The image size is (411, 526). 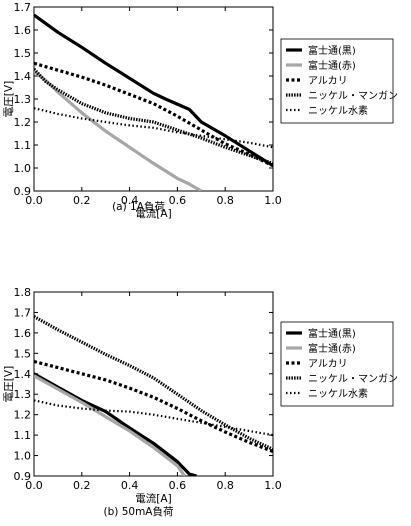 What do you see at coordinates (23, 292) in the screenshot?
I see `y-tick-label: 1.8` at bounding box center [23, 292].